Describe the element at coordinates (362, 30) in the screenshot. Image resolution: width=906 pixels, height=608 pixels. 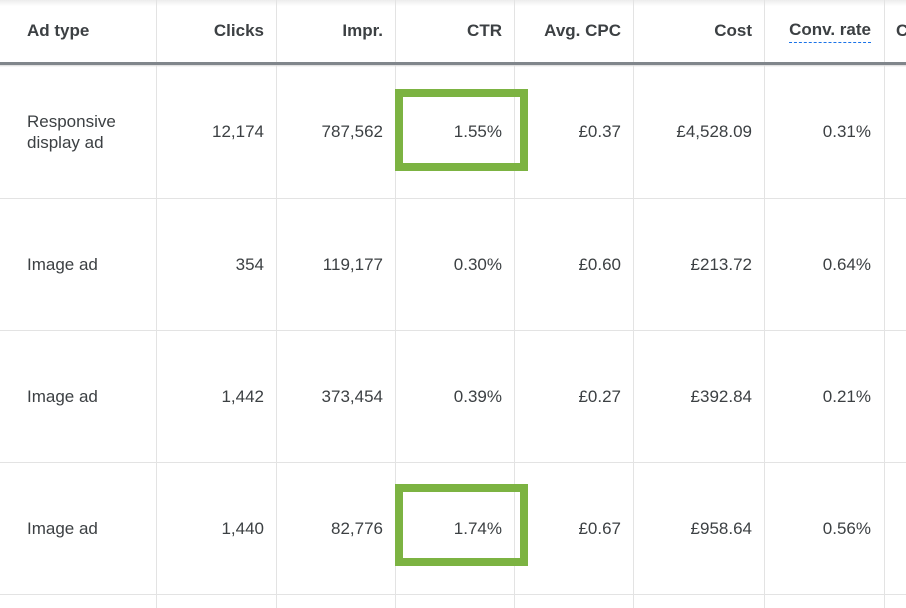
I see `header-impressions: Impr.` at that location.